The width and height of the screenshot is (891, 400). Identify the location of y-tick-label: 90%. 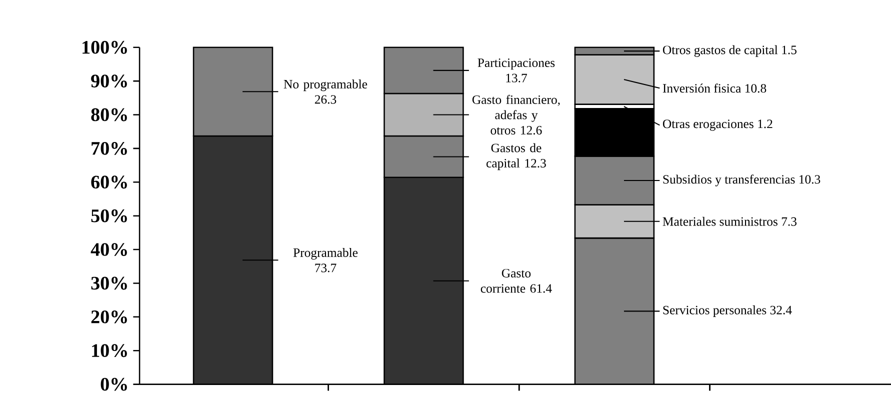
(109, 81).